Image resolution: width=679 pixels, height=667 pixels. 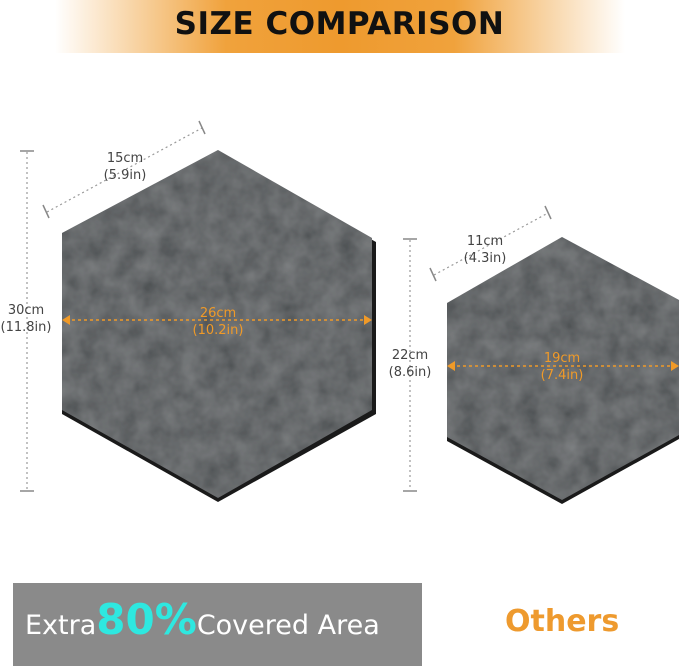 What do you see at coordinates (288, 625) in the screenshot?
I see `promo-suffix: Covered Area` at bounding box center [288, 625].